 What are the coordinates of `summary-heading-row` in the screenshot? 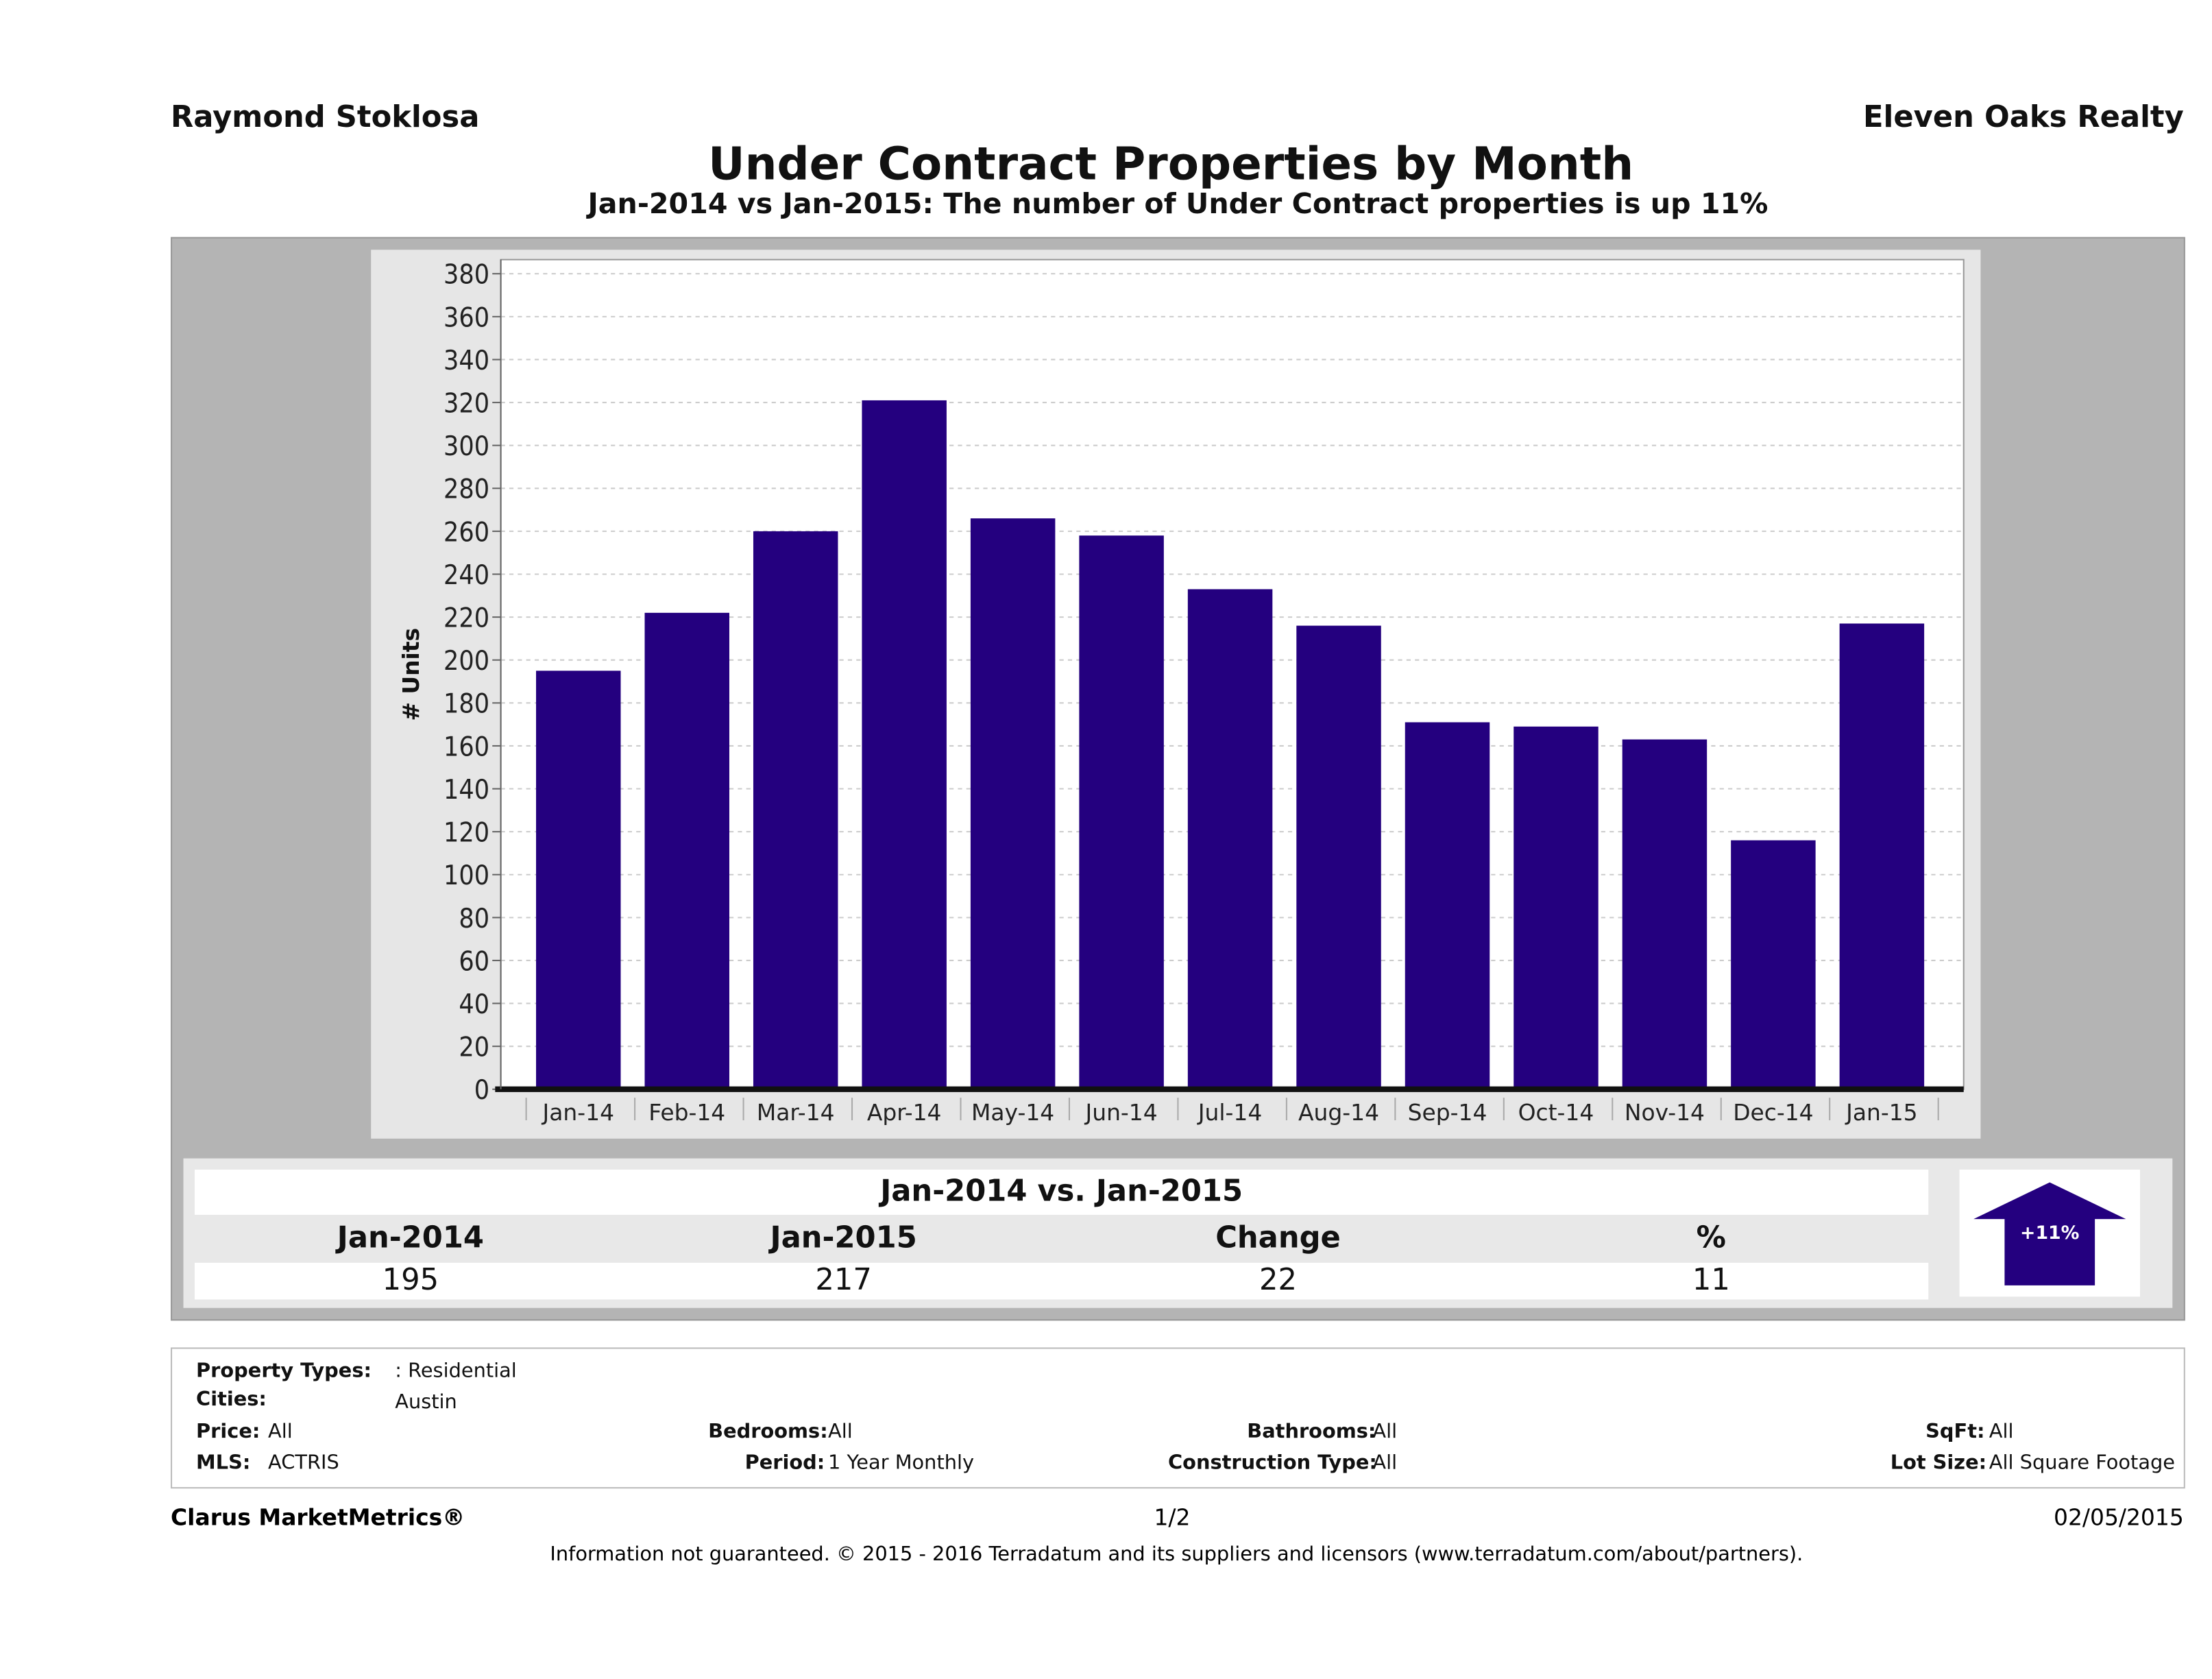 It's located at (1062, 1192).